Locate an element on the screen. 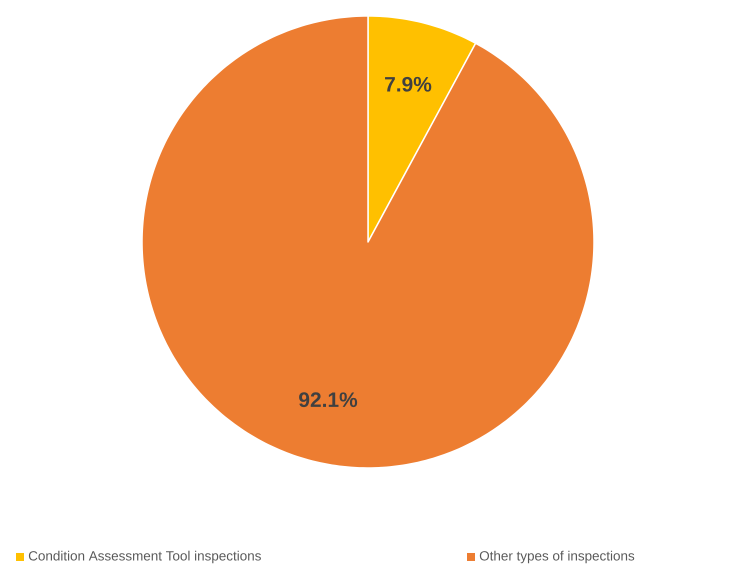 Image resolution: width=738 pixels, height=566 pixels. legend-label: Other types of inspections is located at coordinates (557, 557).